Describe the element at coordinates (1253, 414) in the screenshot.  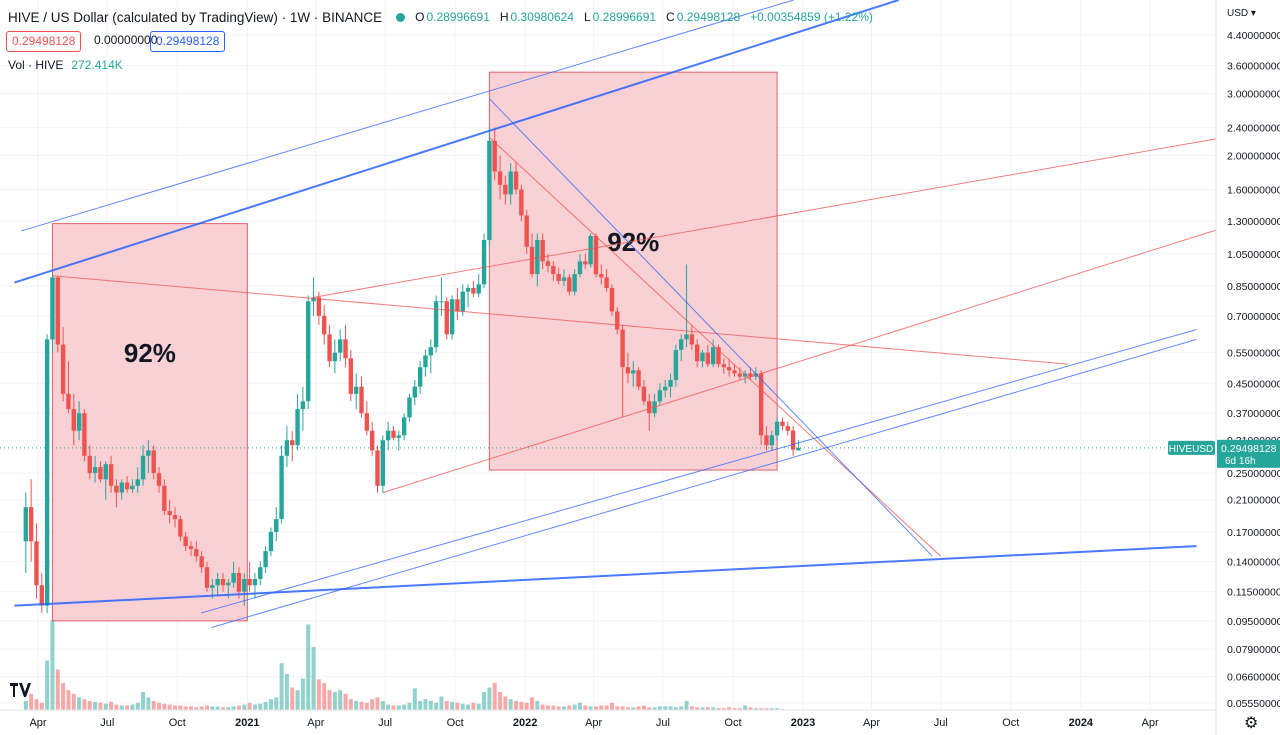
I see `y-tick-label: 0.37000000` at that location.